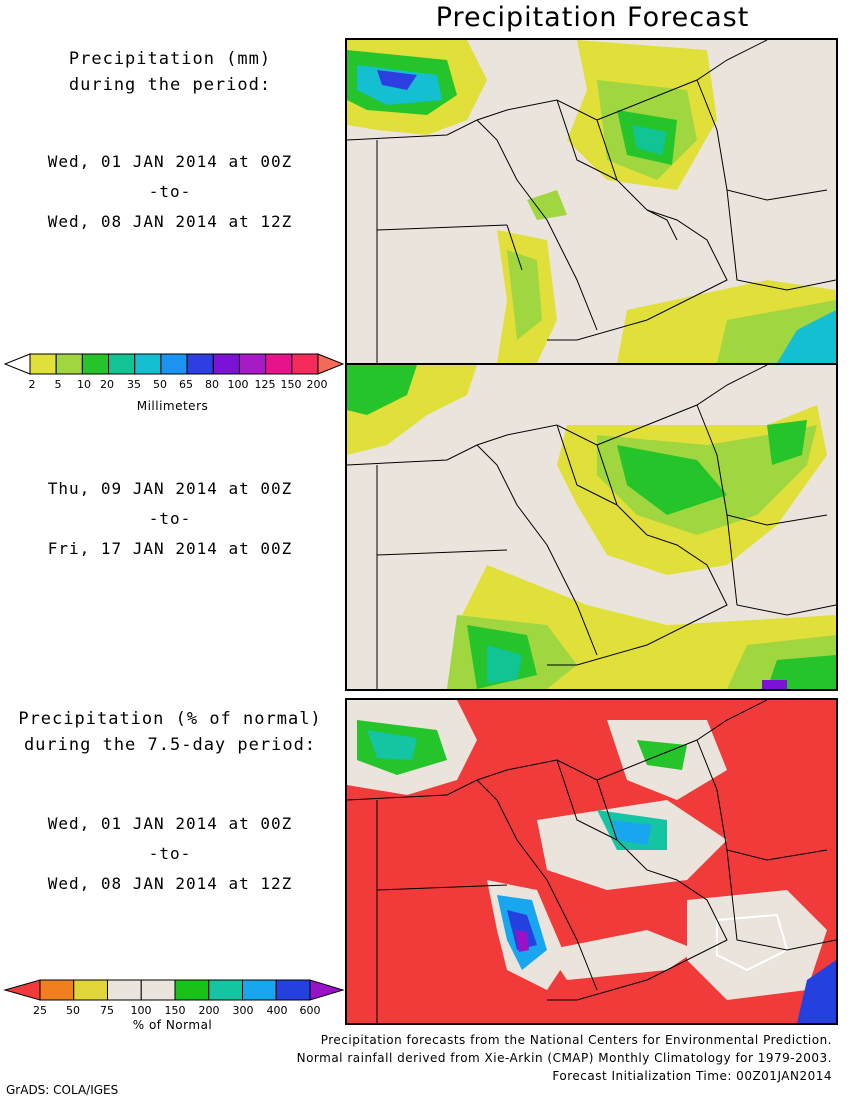 The width and height of the screenshot is (850, 1100). What do you see at coordinates (22, 990) in the screenshot?
I see `colorbar-percent-low-arrow` at bounding box center [22, 990].